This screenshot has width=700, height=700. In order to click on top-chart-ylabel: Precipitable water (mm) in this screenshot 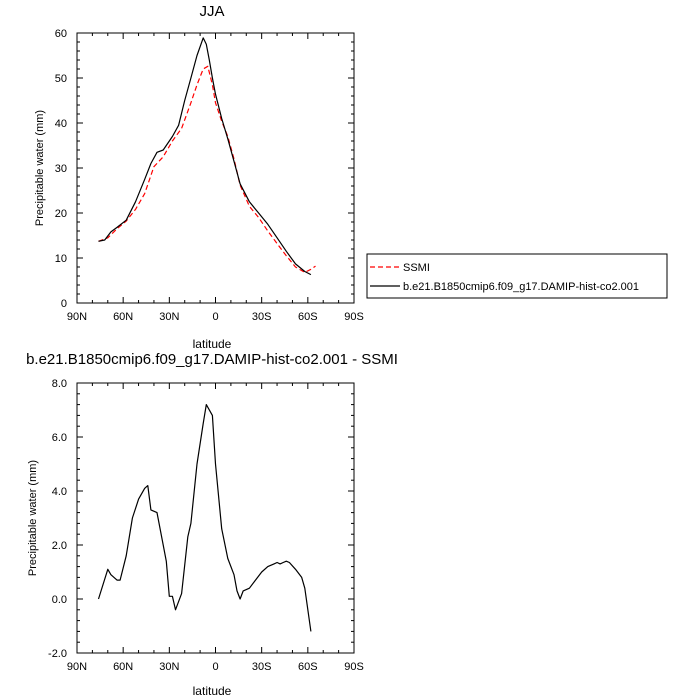, I will do `click(40, 168)`.